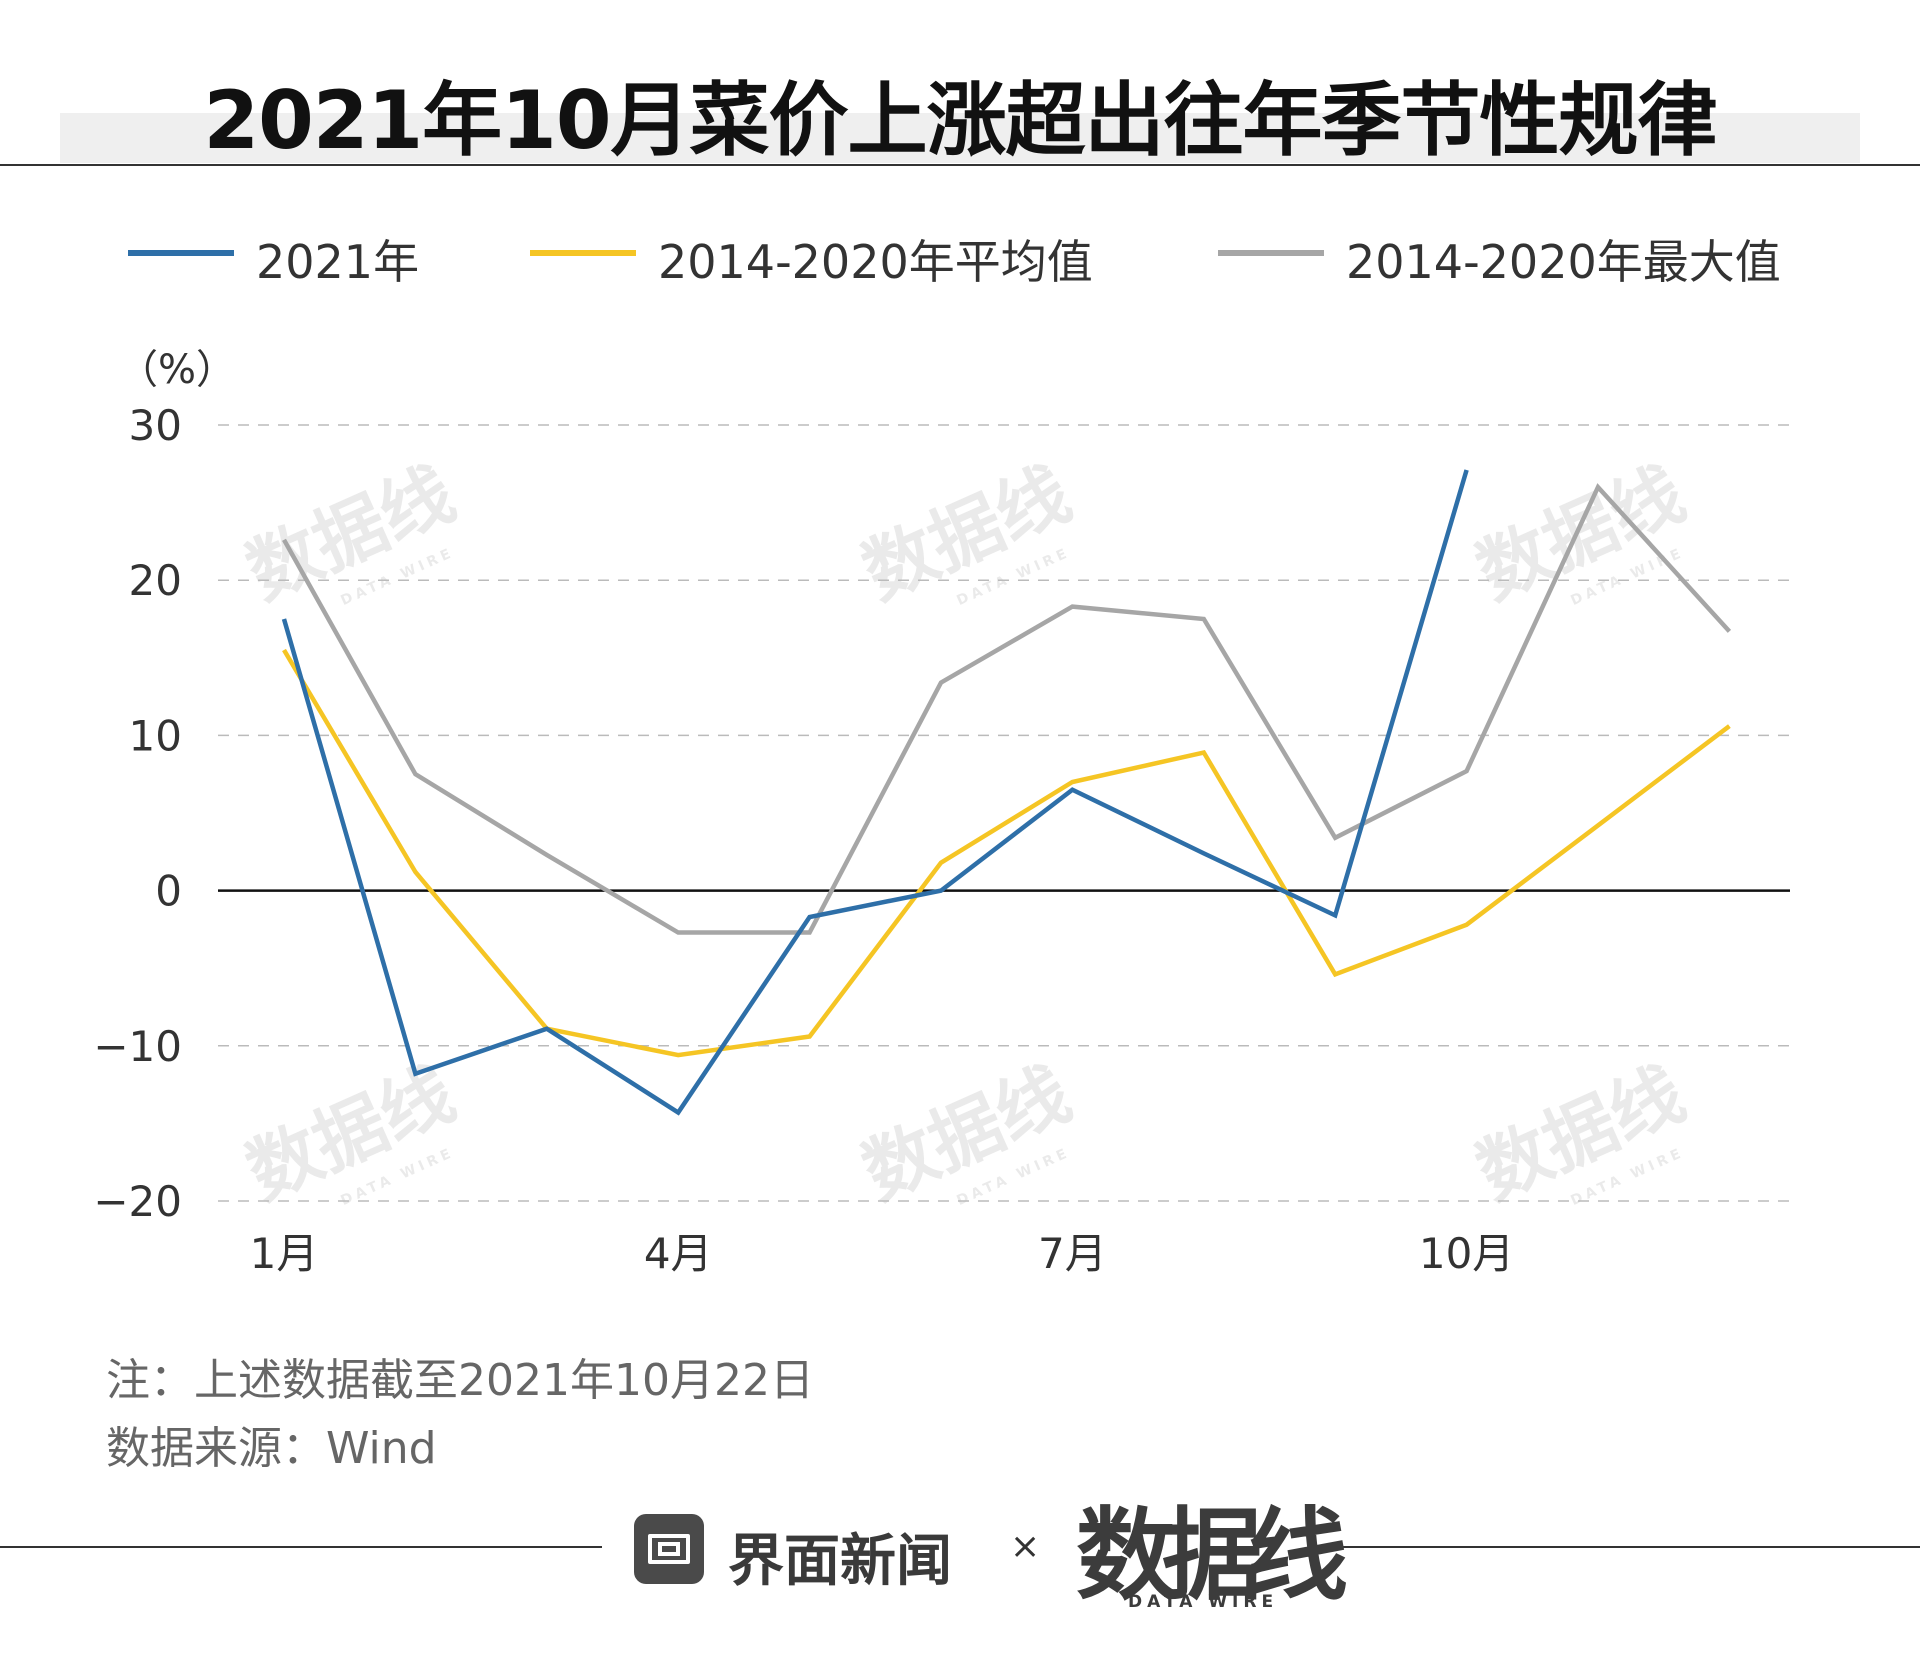 This screenshot has width=1920, height=1660. Describe the element at coordinates (1072, 1253) in the screenshot. I see `x-tick-label: 7月` at that location.